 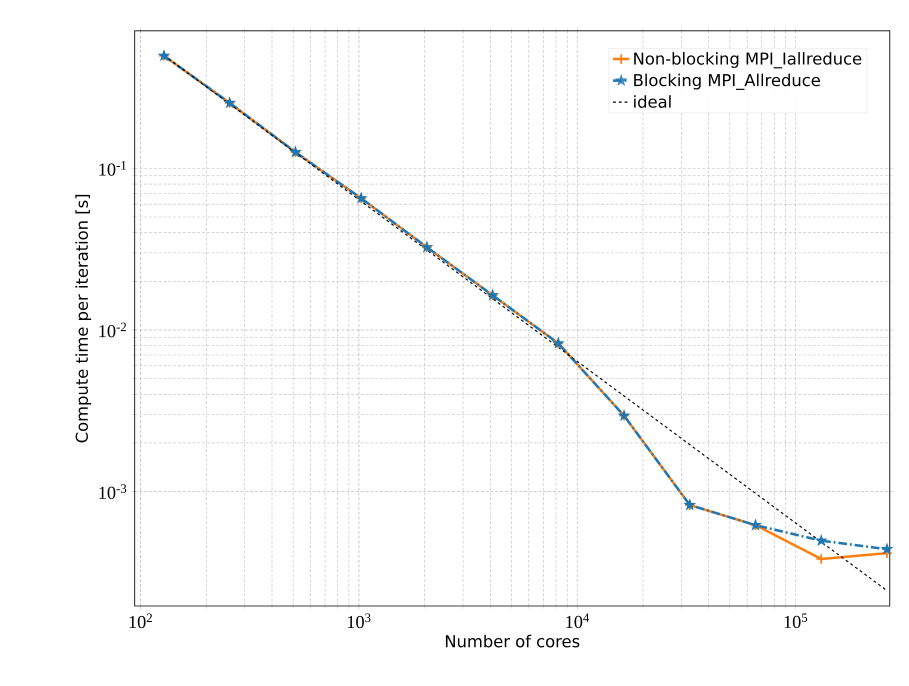 I want to click on x-tick-label: 10$^{2}$, so click(x=141, y=621).